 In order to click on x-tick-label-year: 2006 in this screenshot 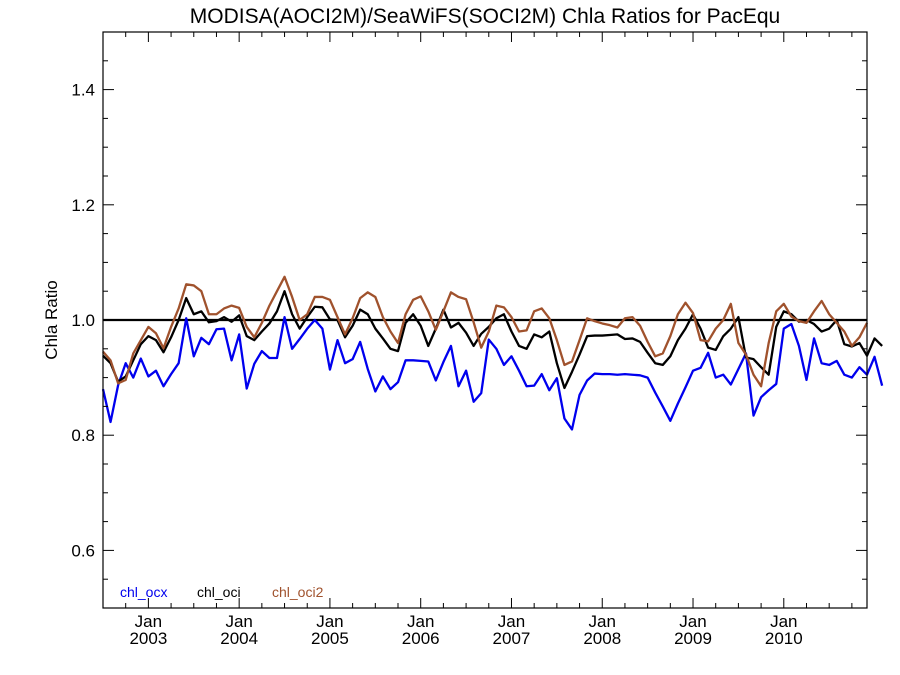, I will do `click(421, 638)`.